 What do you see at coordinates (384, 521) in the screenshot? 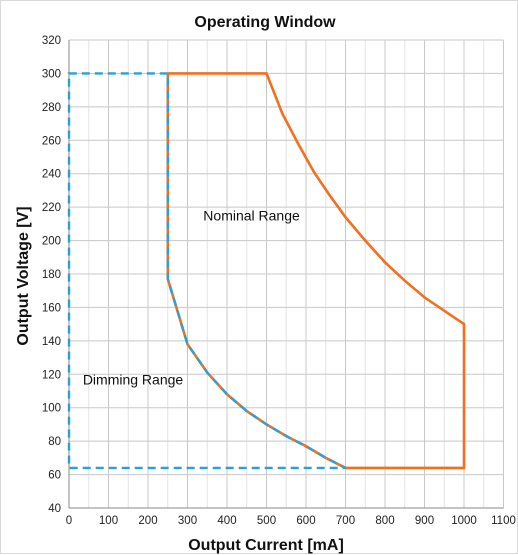
I see `x-tick-label: 800` at bounding box center [384, 521].